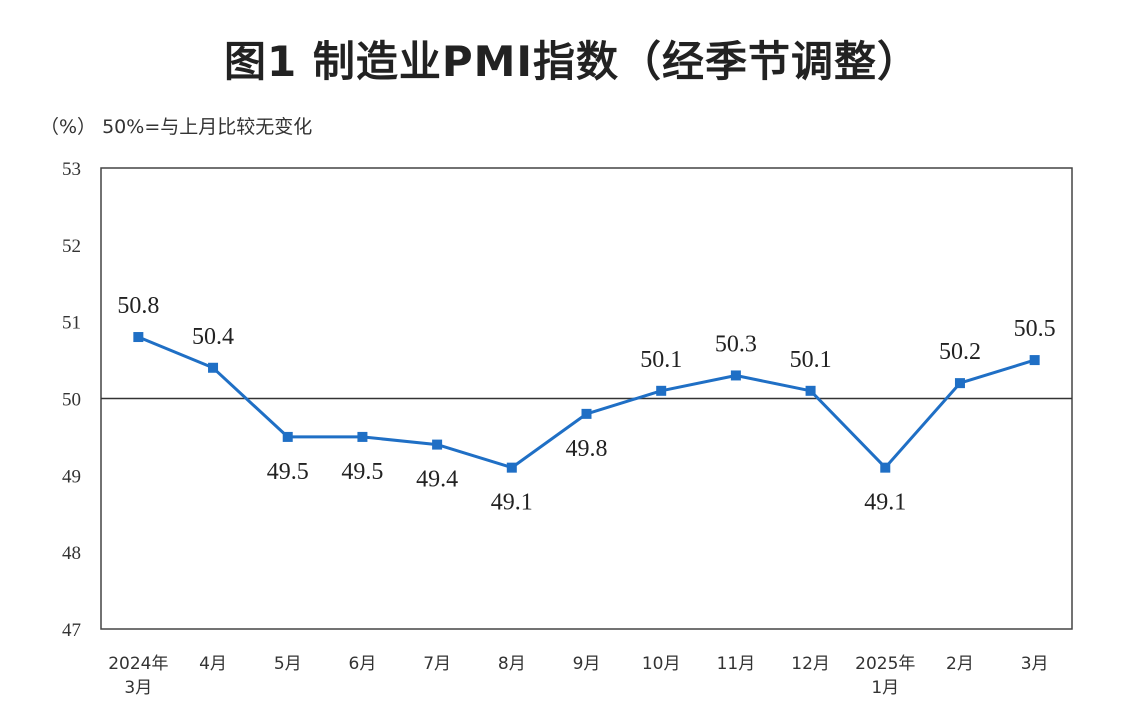 This screenshot has width=1144, height=707. I want to click on data-label: 50.5, so click(1035, 329).